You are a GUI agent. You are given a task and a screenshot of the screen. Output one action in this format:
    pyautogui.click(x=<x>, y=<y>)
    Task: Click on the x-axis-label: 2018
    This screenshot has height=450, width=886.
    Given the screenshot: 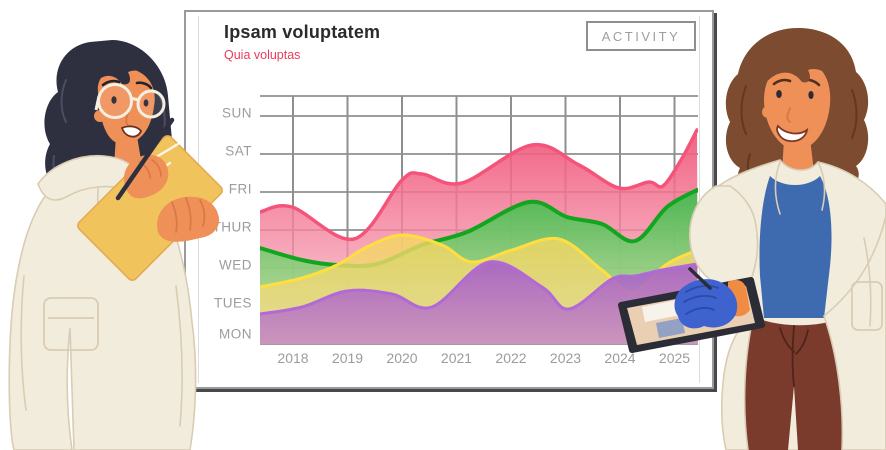 What is the action you would take?
    pyautogui.click(x=292, y=358)
    